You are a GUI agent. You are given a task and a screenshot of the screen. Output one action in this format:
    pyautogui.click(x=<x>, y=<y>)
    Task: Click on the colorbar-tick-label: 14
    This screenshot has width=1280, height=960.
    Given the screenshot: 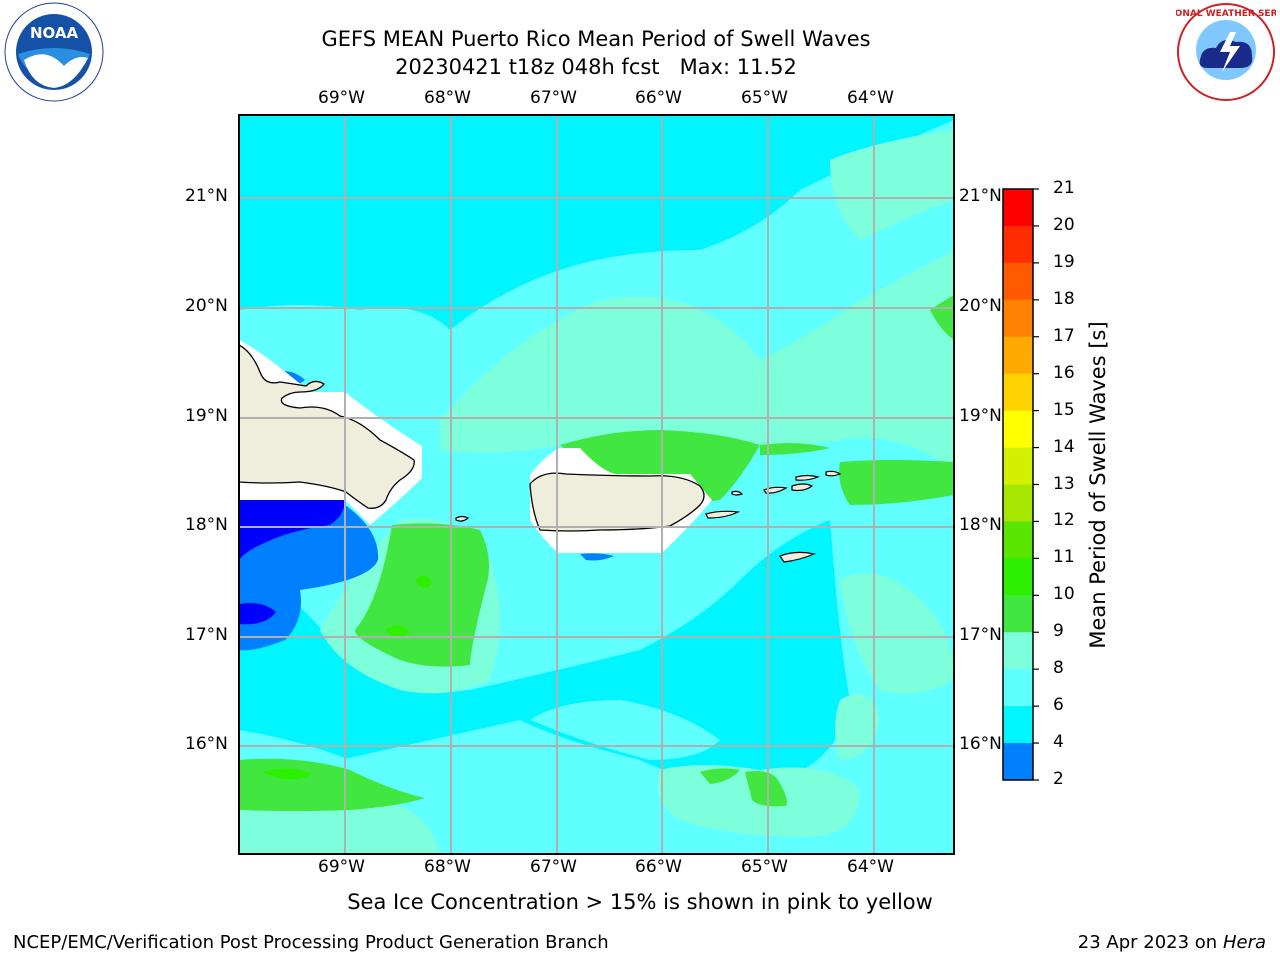 What is the action you would take?
    pyautogui.click(x=1064, y=446)
    